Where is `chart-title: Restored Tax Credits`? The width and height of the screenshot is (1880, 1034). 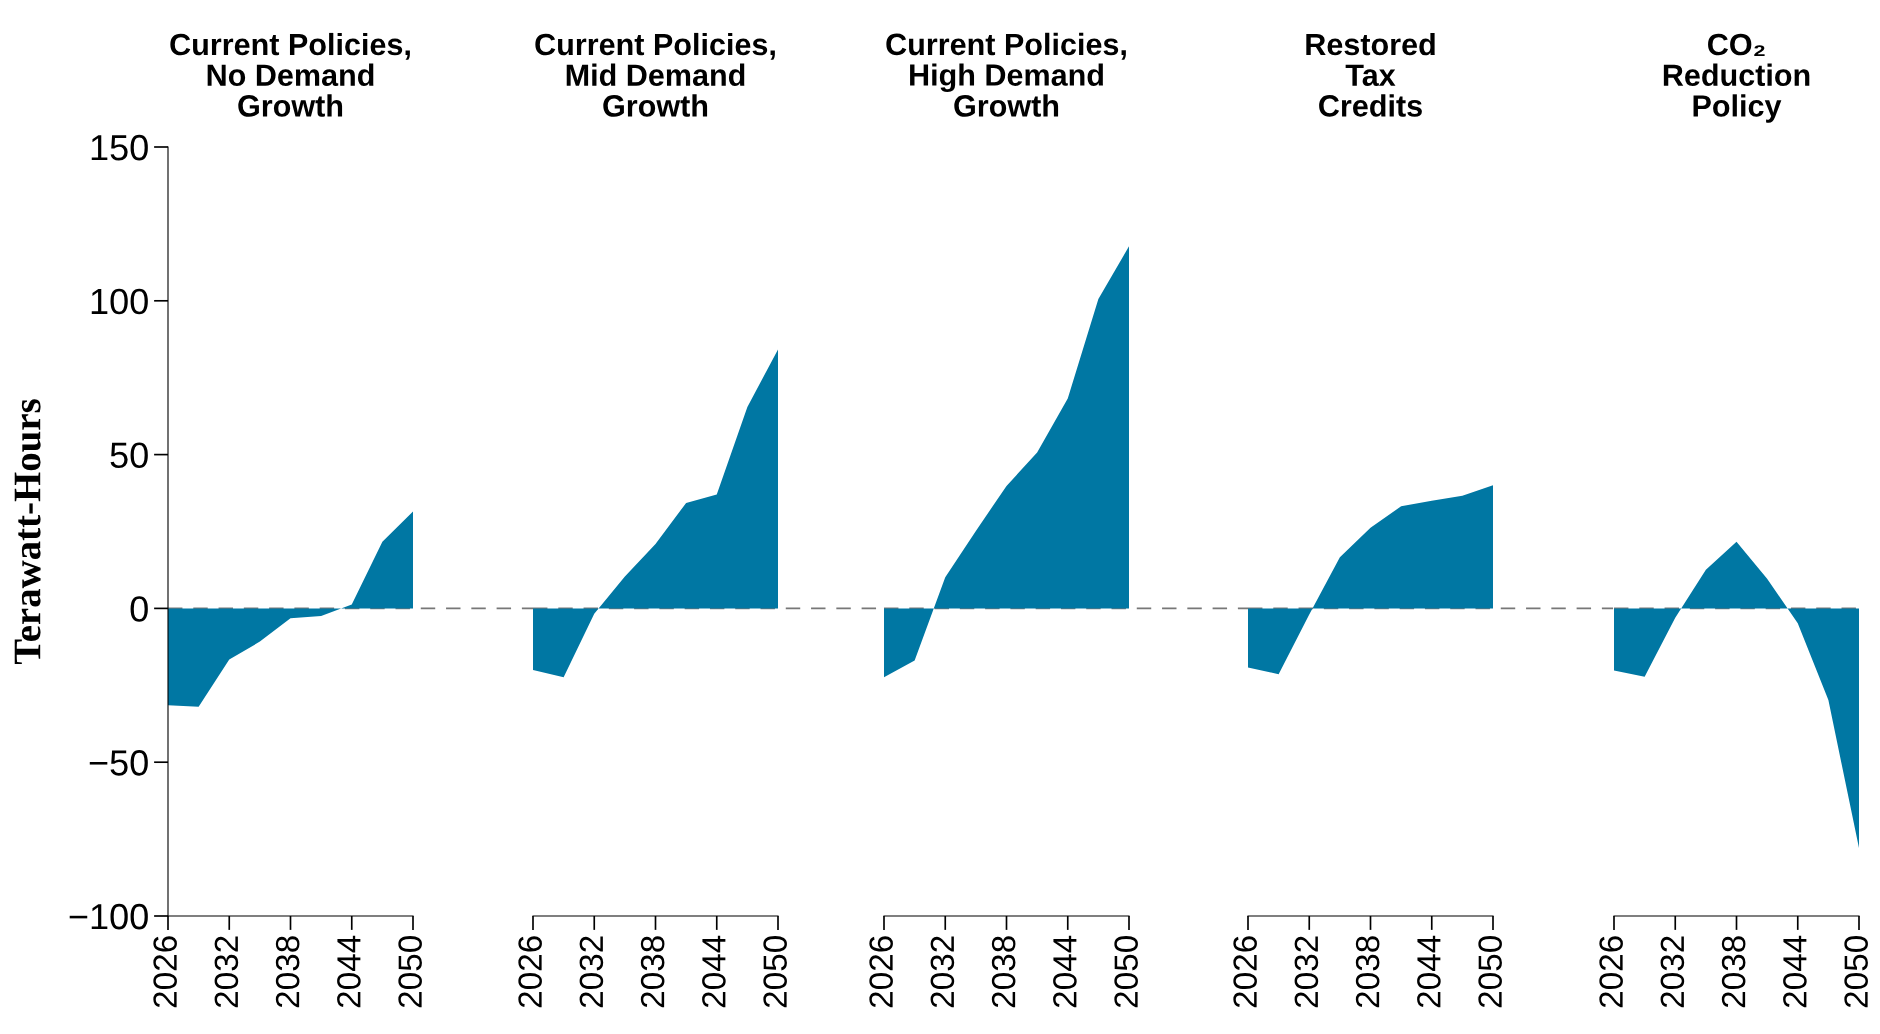
chart-title: Restored Tax Credits is located at coordinates (1370, 74).